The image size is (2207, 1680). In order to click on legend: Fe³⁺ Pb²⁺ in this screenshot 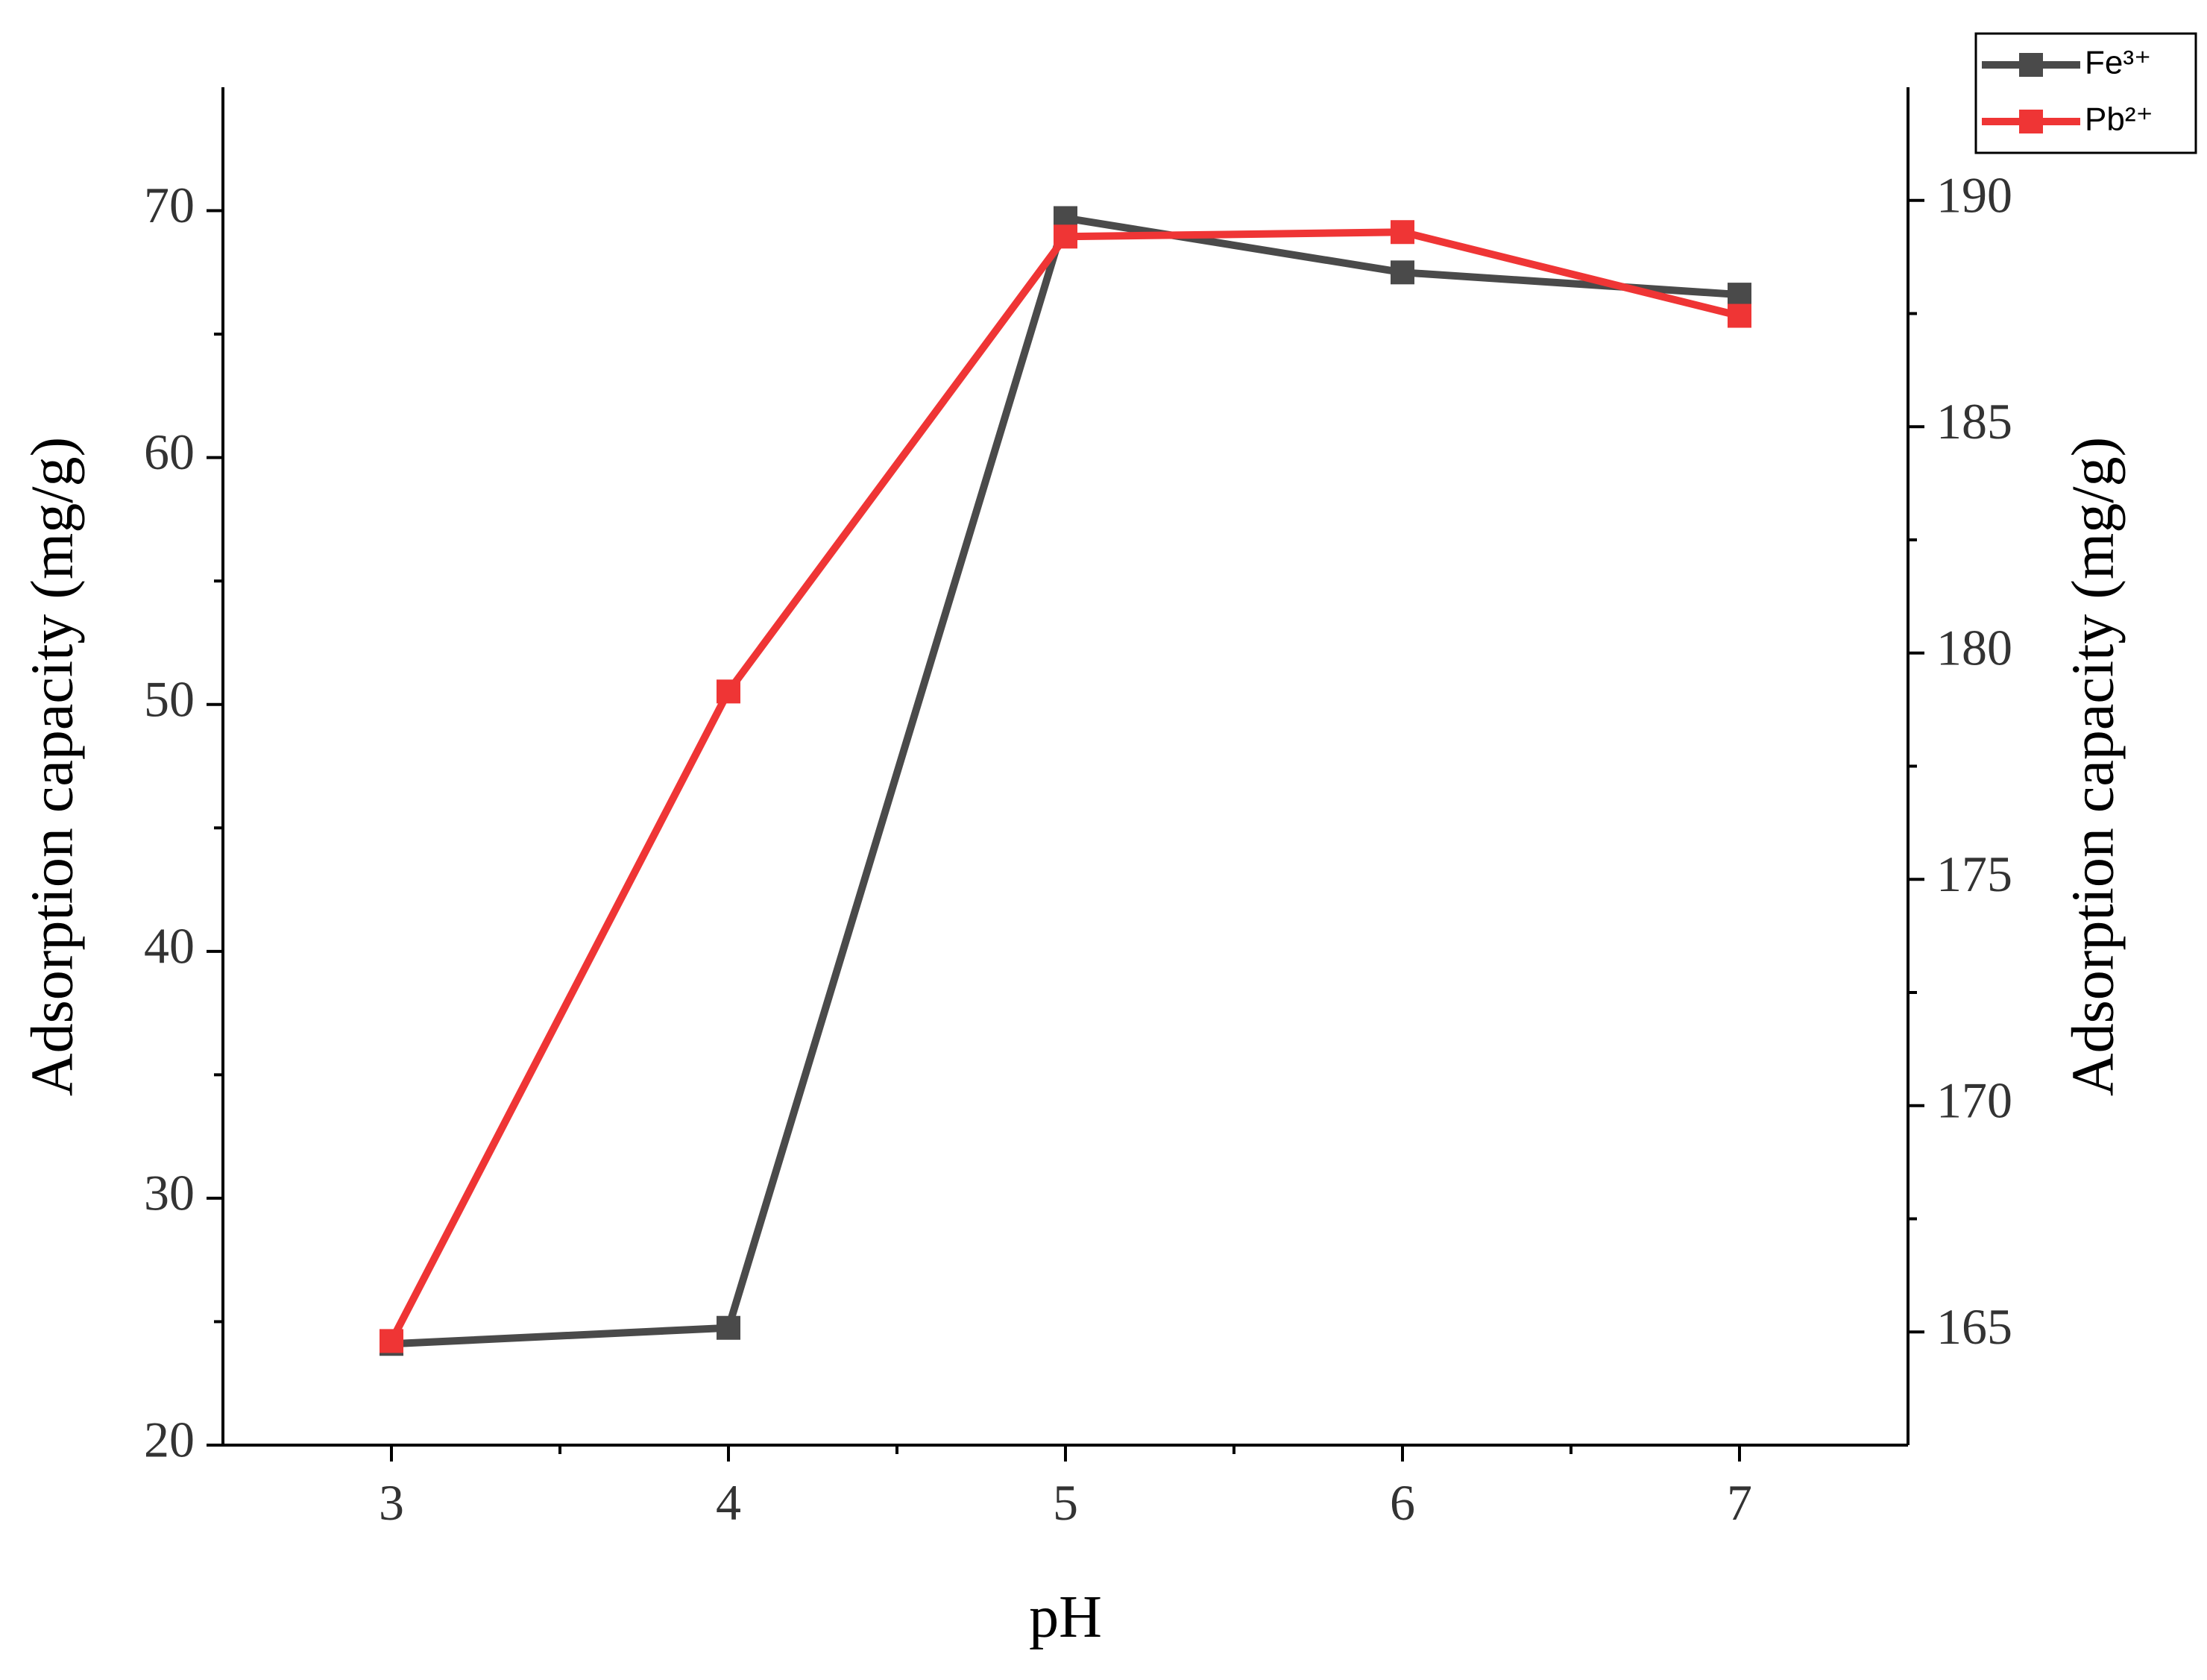, I will do `click(2085, 93)`.